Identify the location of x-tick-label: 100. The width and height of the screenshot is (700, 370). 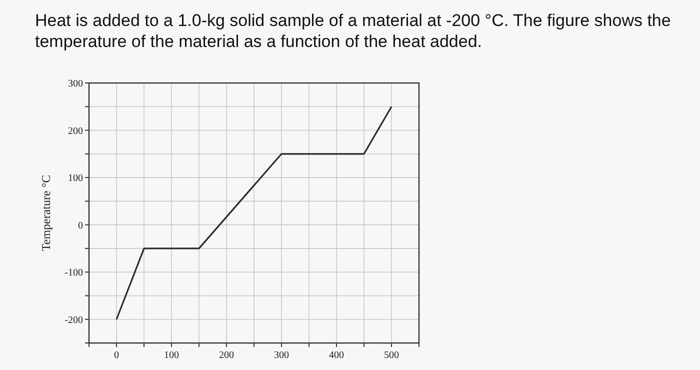
(171, 355).